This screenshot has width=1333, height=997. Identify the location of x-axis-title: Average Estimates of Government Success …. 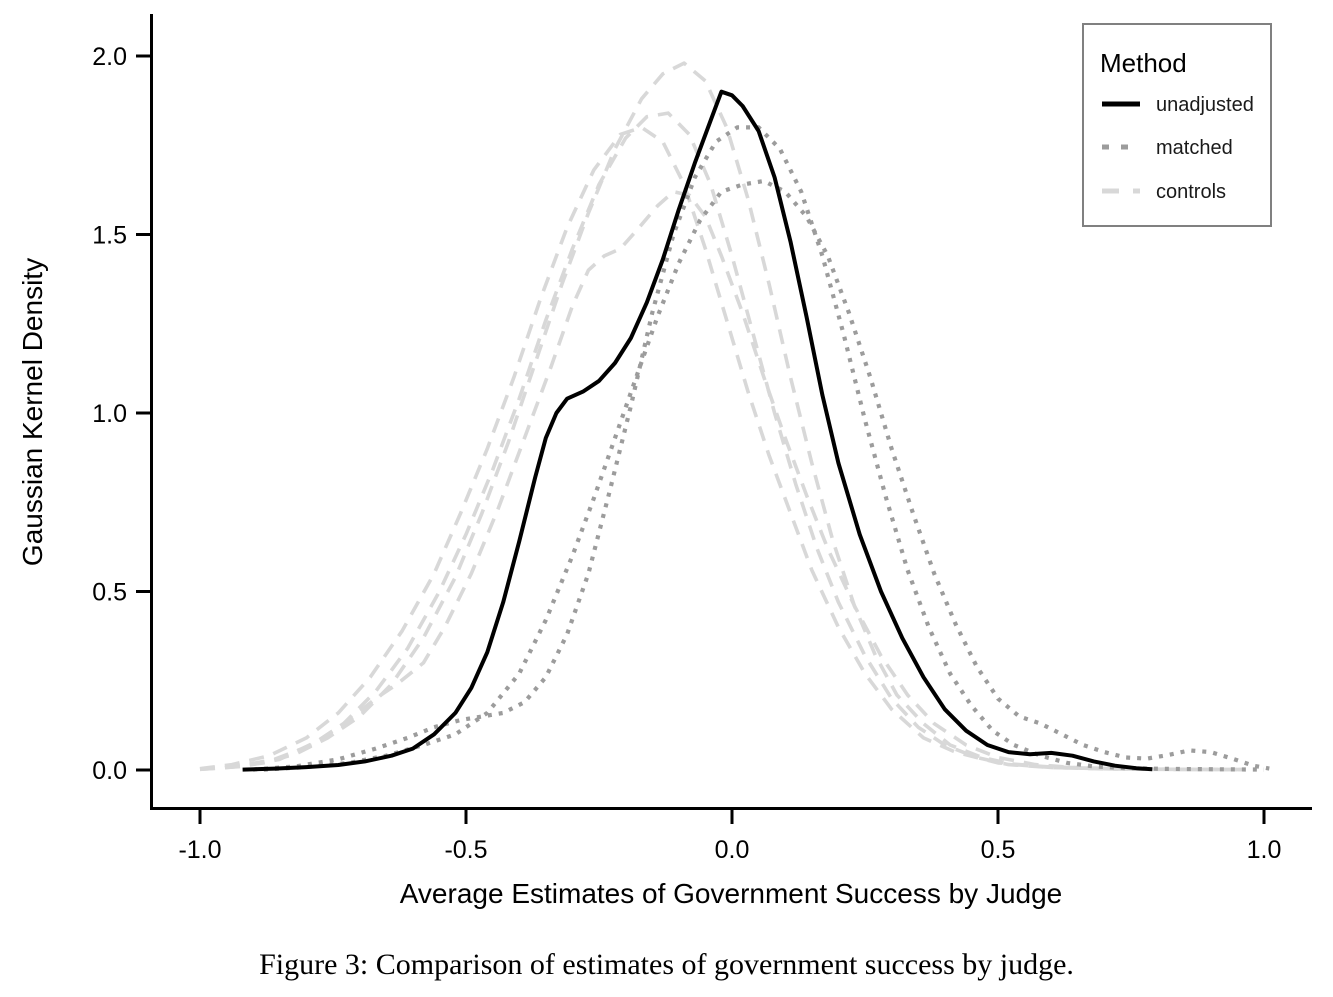
(731, 893).